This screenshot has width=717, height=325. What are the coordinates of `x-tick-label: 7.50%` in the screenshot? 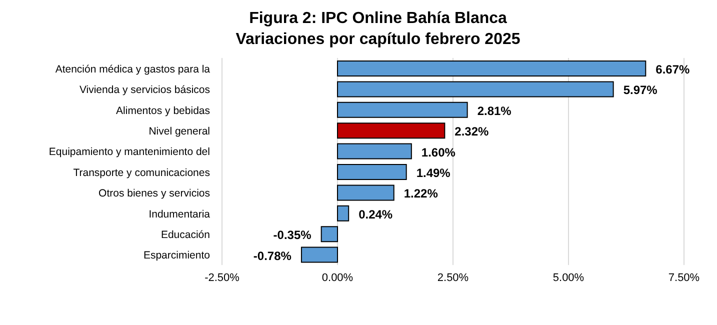 It's located at (684, 278).